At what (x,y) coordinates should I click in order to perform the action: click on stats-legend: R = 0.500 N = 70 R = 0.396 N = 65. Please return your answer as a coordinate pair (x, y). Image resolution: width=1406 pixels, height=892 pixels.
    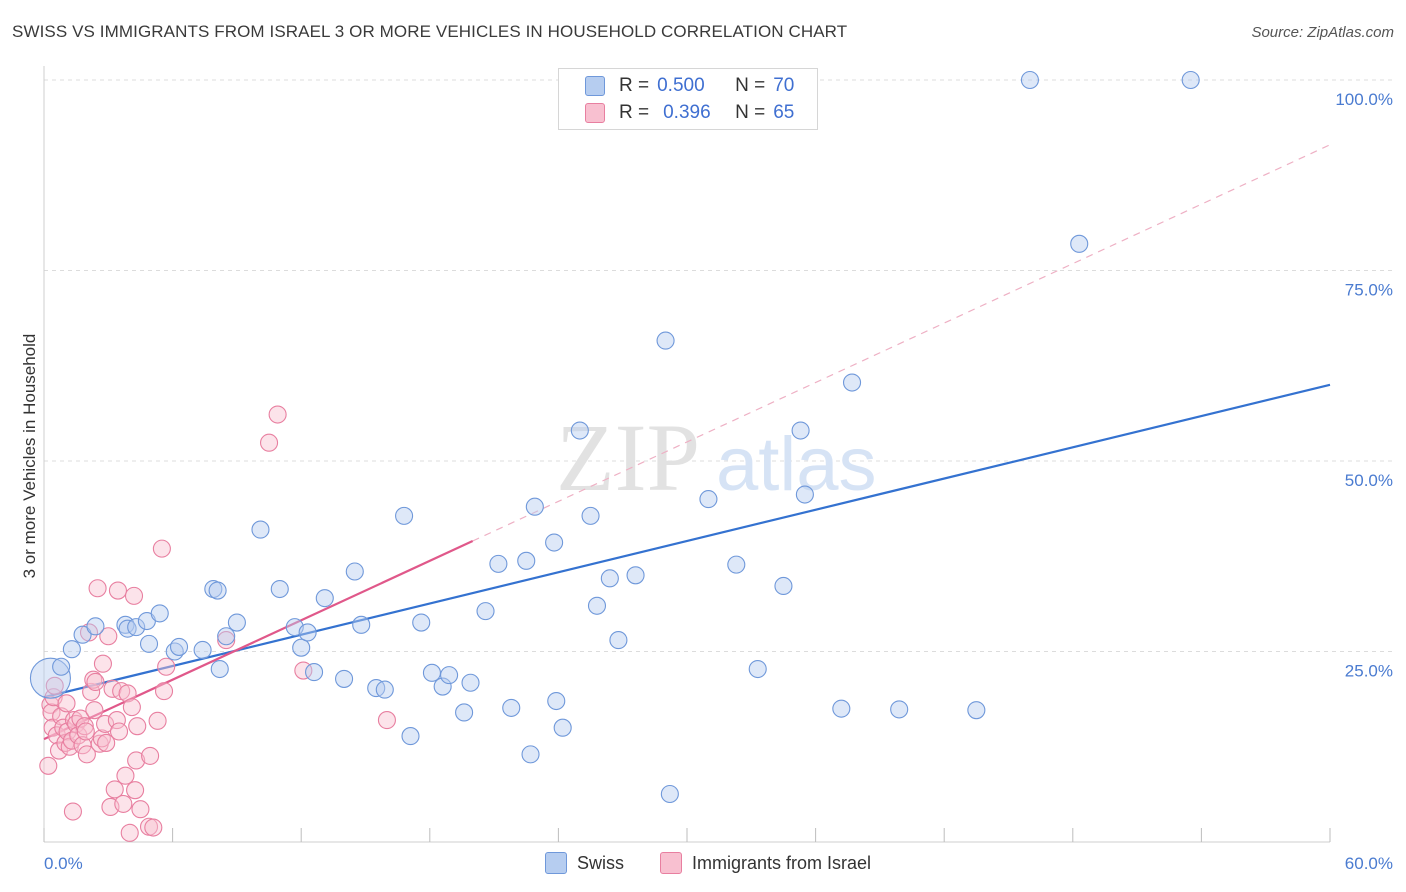
    Looking at the image, I should click on (688, 99).